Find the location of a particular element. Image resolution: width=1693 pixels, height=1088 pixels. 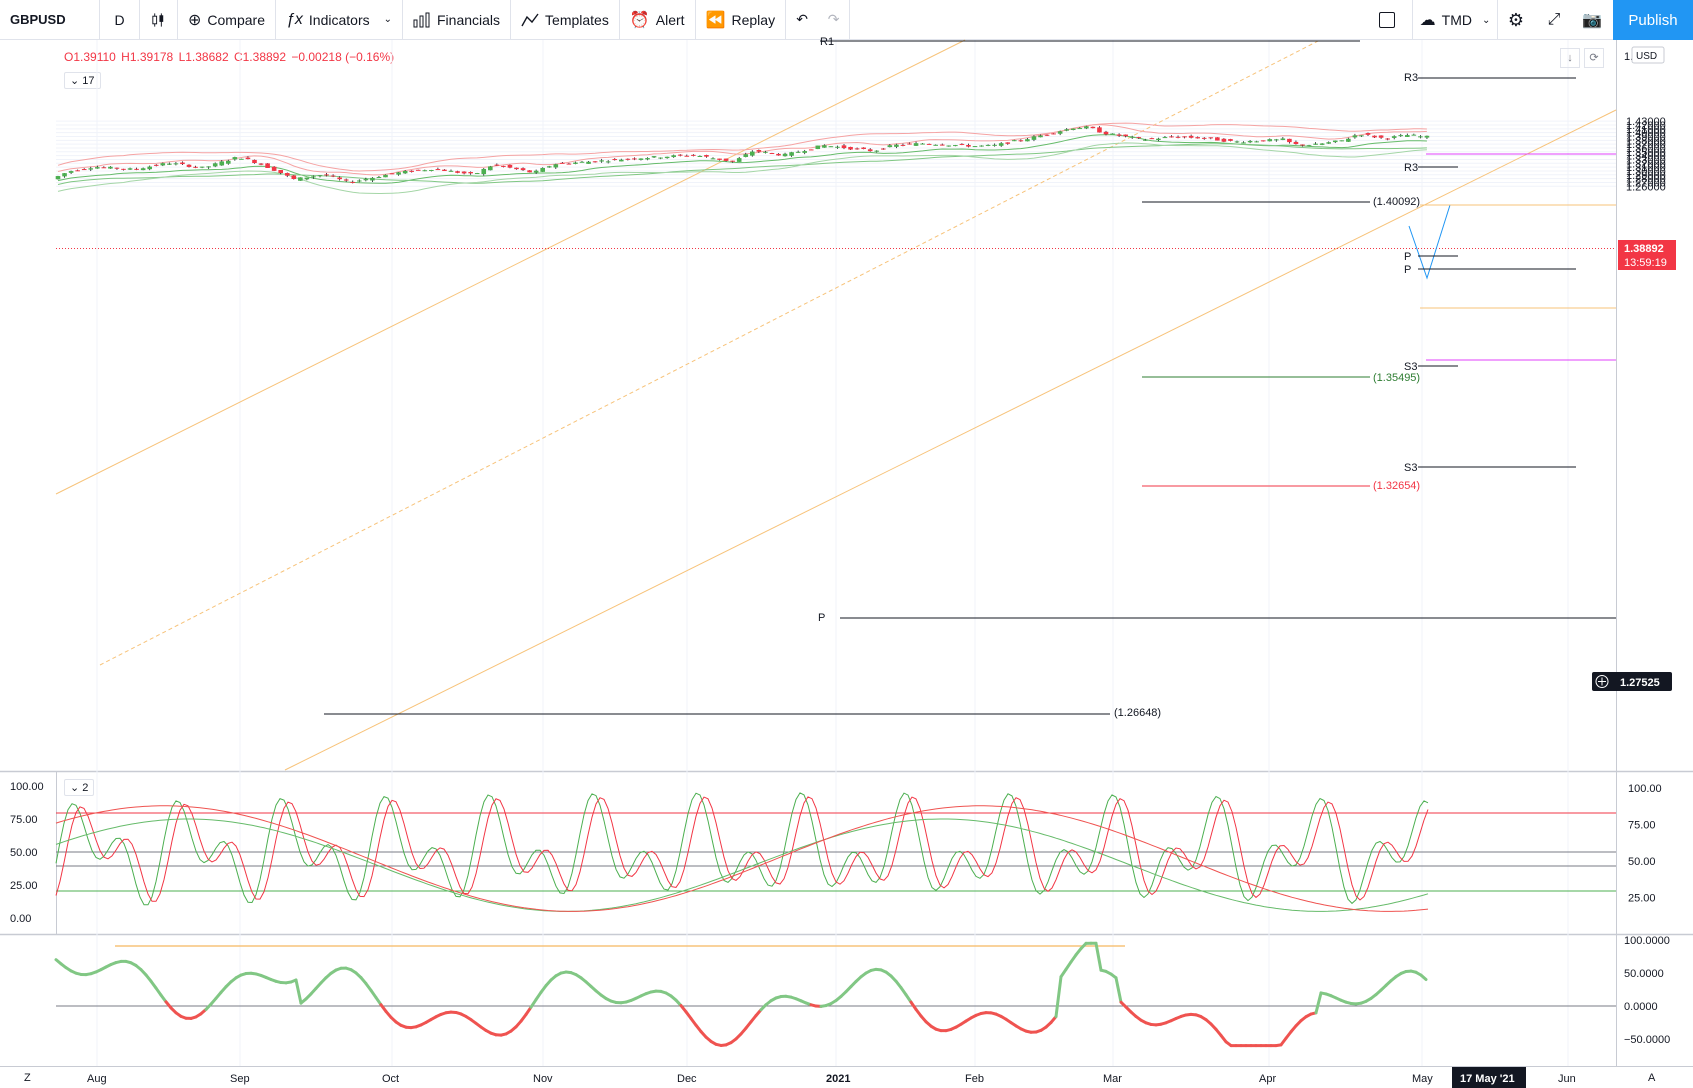

fullscreen-button: ⤢ is located at coordinates (1554, 20).